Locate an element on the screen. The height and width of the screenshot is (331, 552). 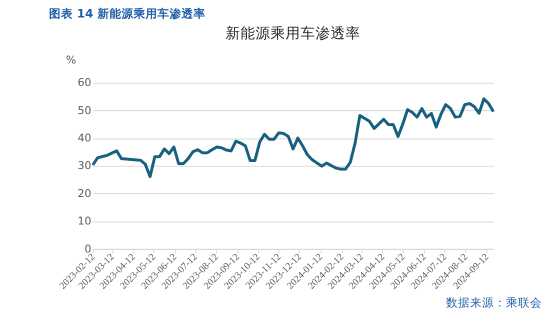
source-note: 数据来源：乘联会 is located at coordinates (494, 303).